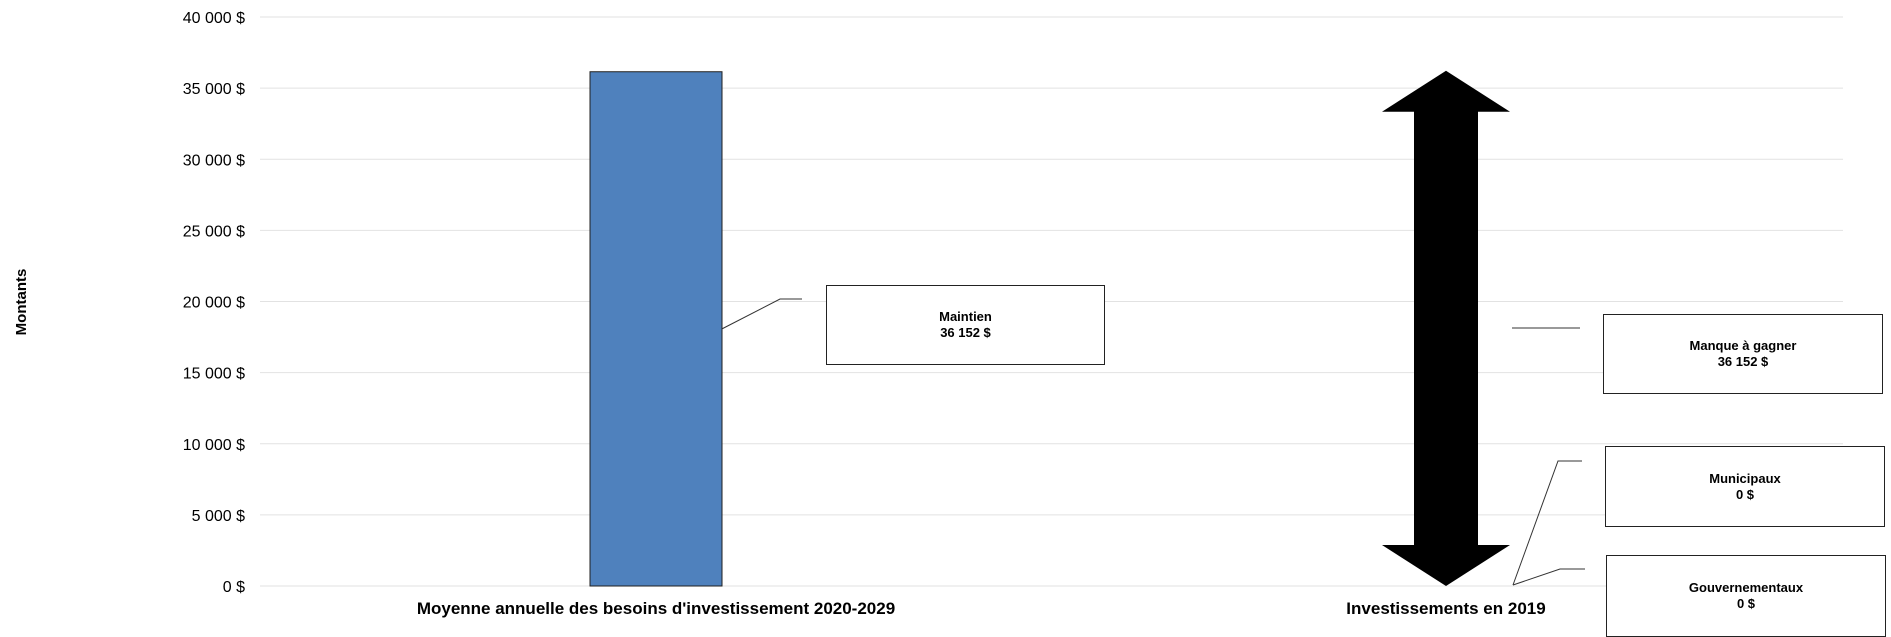 The width and height of the screenshot is (1891, 637). What do you see at coordinates (1743, 361) in the screenshot?
I see `callout-manque-value: 36 152 $` at bounding box center [1743, 361].